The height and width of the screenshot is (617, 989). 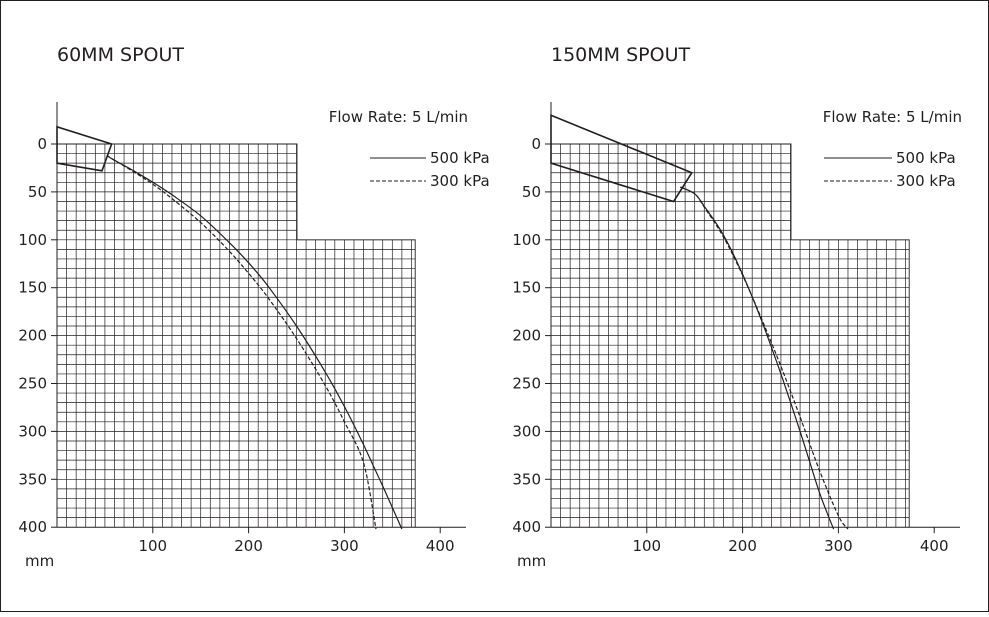 I want to click on series-line-300-kpa, so click(x=764, y=358).